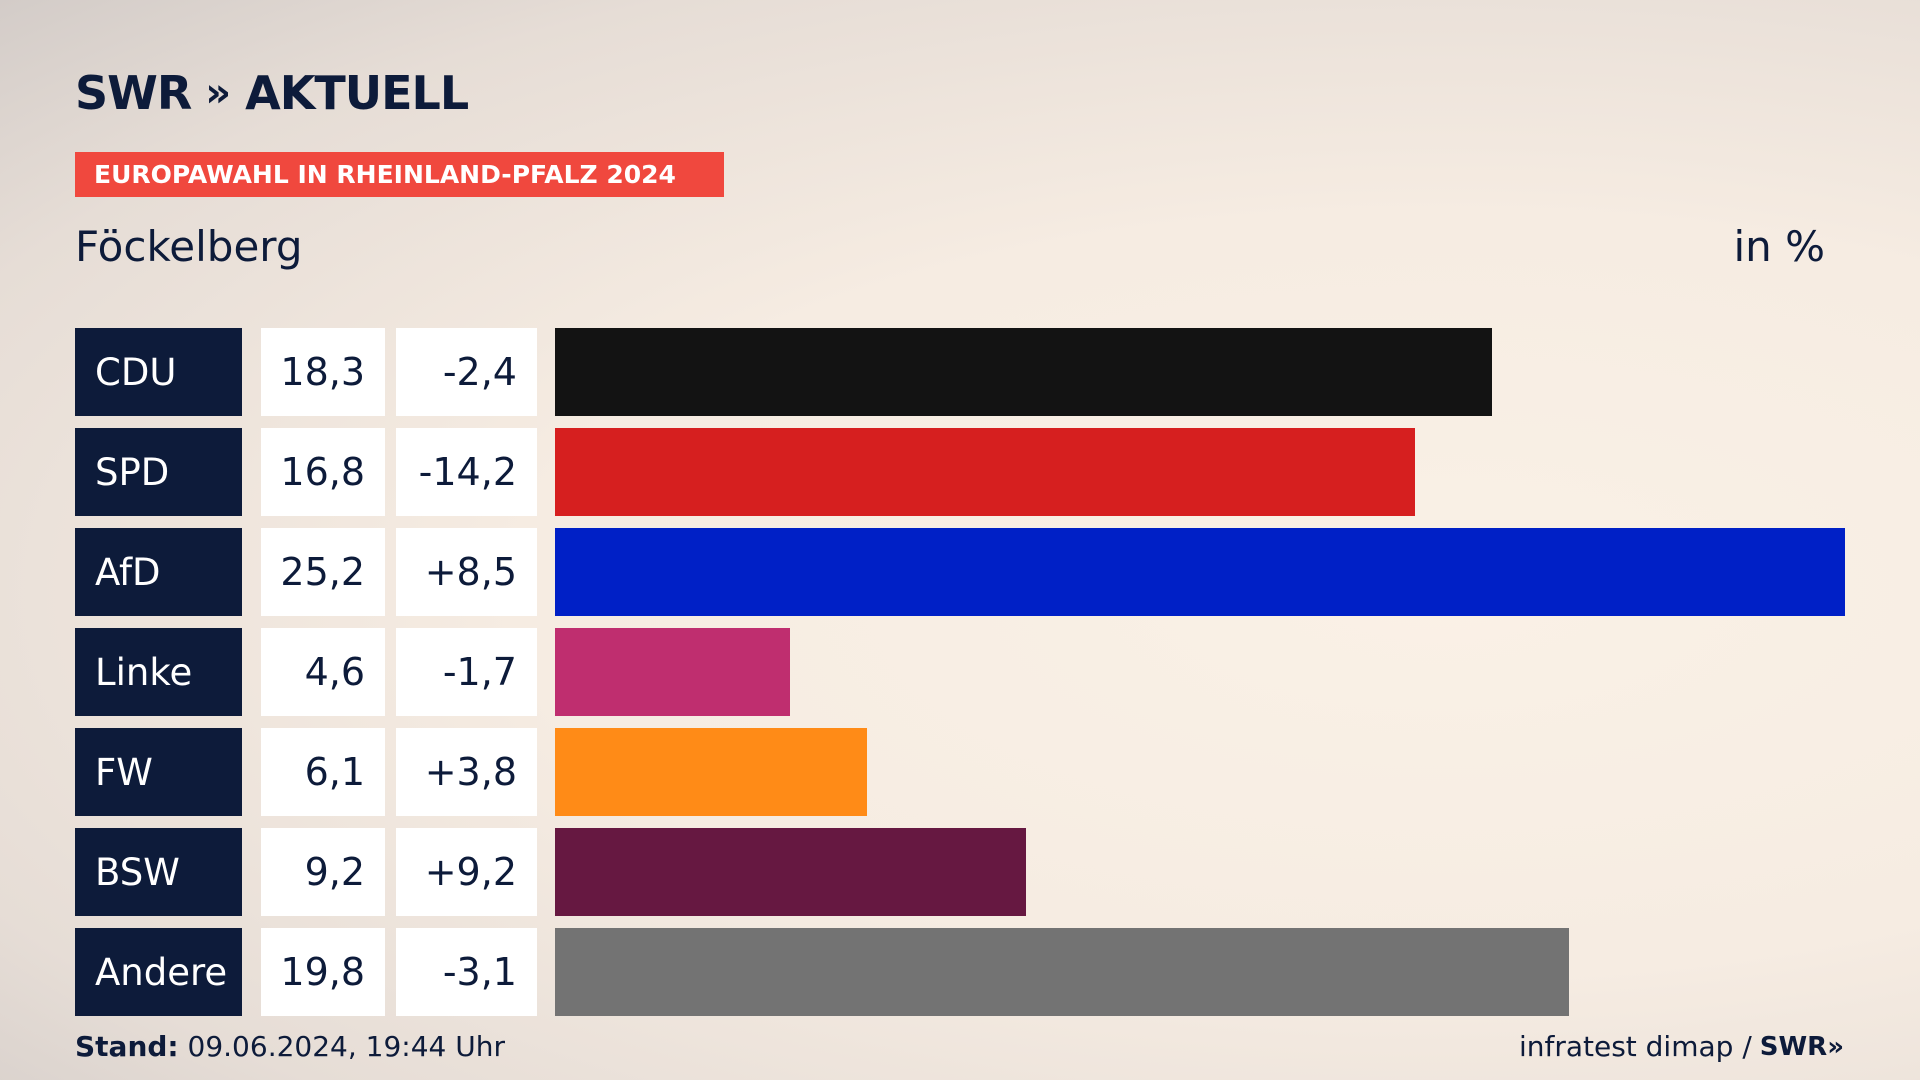  Describe the element at coordinates (158, 872) in the screenshot. I see `party-label: BSW` at that location.